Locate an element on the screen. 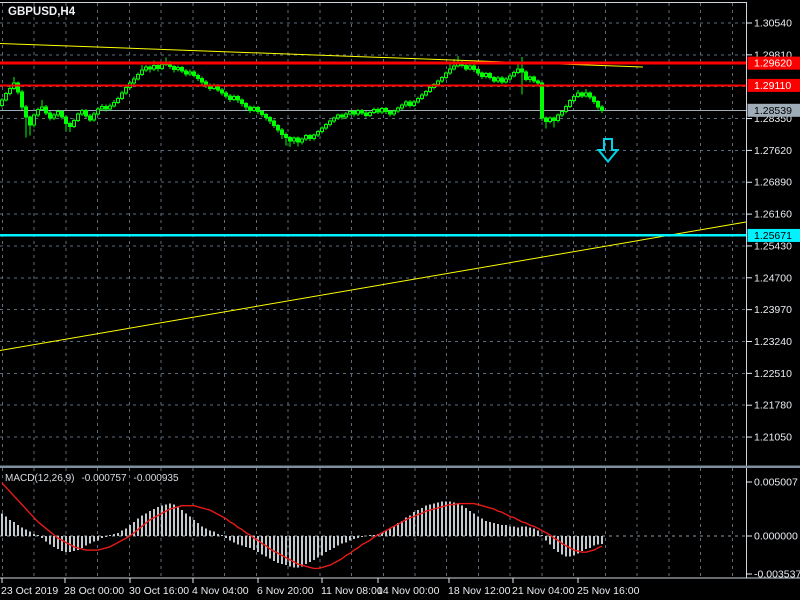  price-tick-label: 1.30540 is located at coordinates (773, 24).